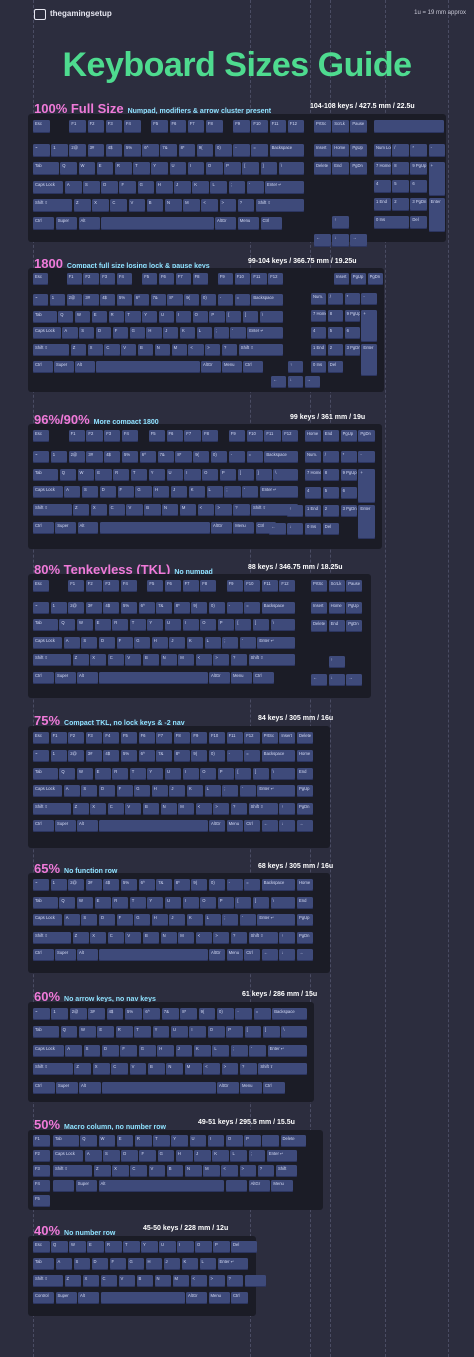  I want to click on key: 8*, so click(175, 299).